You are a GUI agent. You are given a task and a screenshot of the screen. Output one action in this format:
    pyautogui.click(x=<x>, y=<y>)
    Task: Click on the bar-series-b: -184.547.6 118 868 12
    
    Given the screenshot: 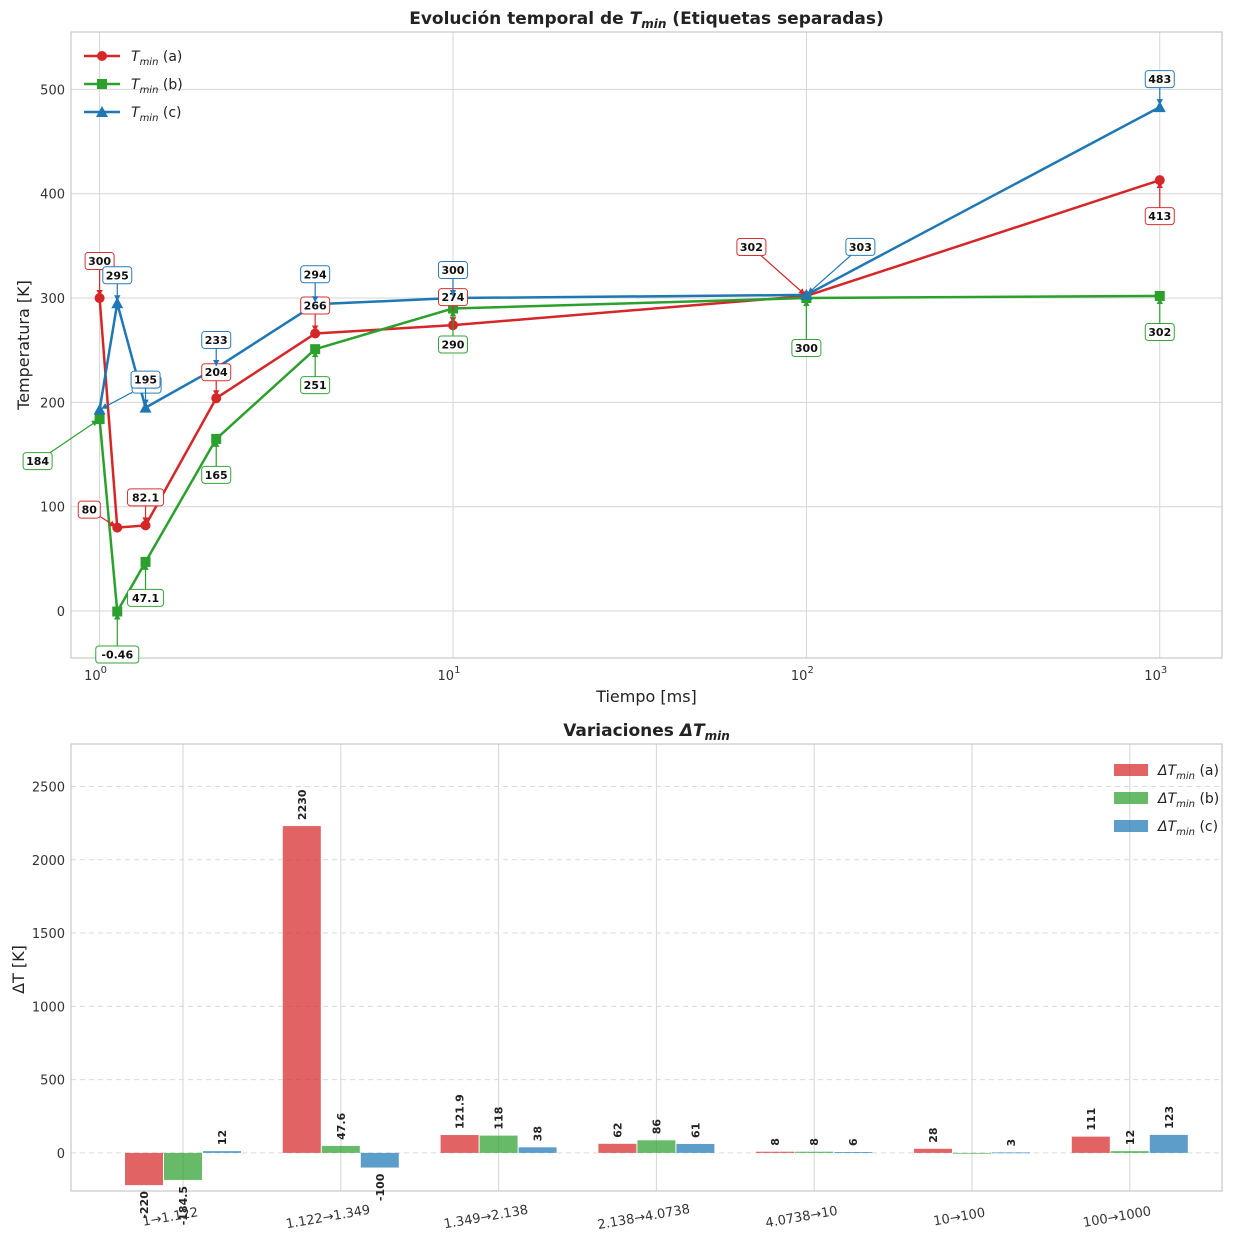 What is the action you would take?
    pyautogui.click(x=656, y=1166)
    